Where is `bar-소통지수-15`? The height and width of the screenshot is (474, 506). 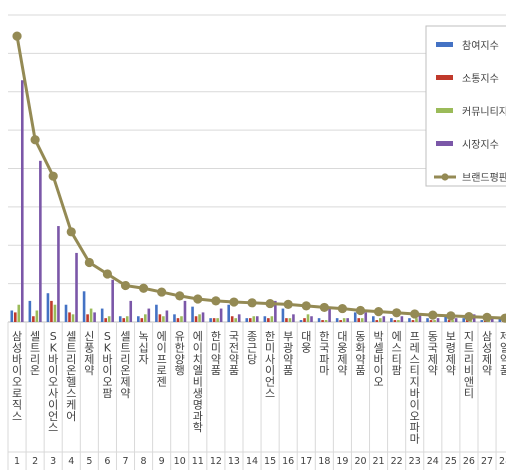 bar-소통지수-15 is located at coordinates (268, 320).